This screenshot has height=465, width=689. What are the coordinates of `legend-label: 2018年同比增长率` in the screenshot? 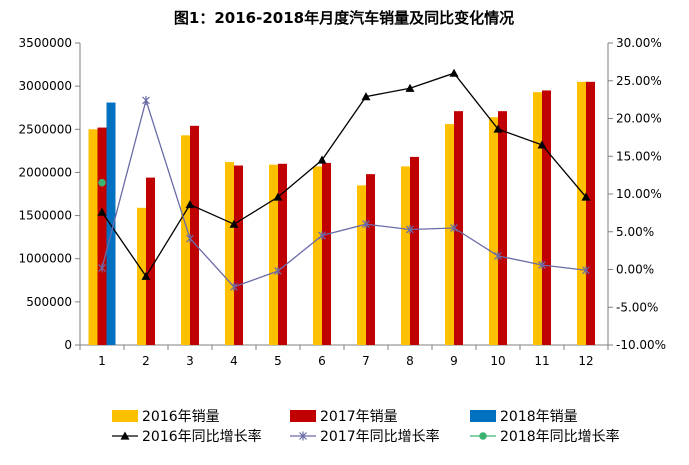 It's located at (560, 436).